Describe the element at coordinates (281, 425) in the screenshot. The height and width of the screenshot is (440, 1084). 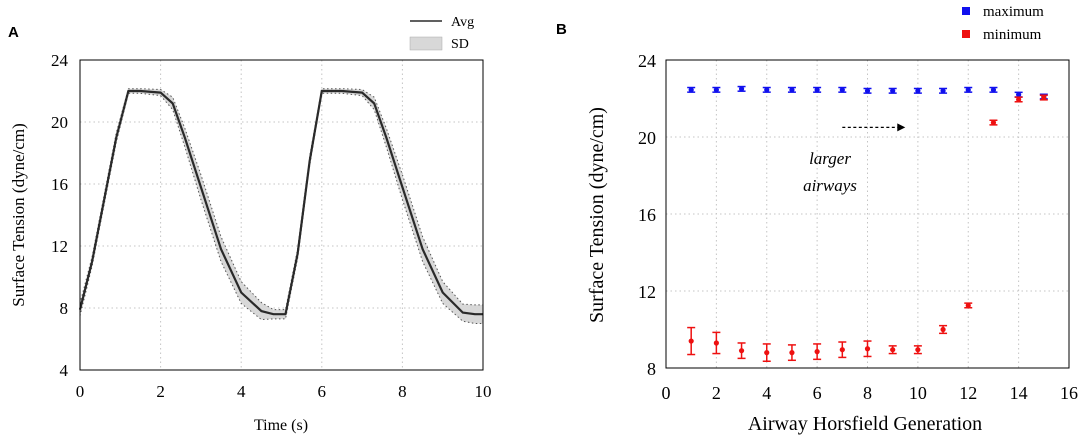
I see `panel-a-x-label: Time (s)` at that location.